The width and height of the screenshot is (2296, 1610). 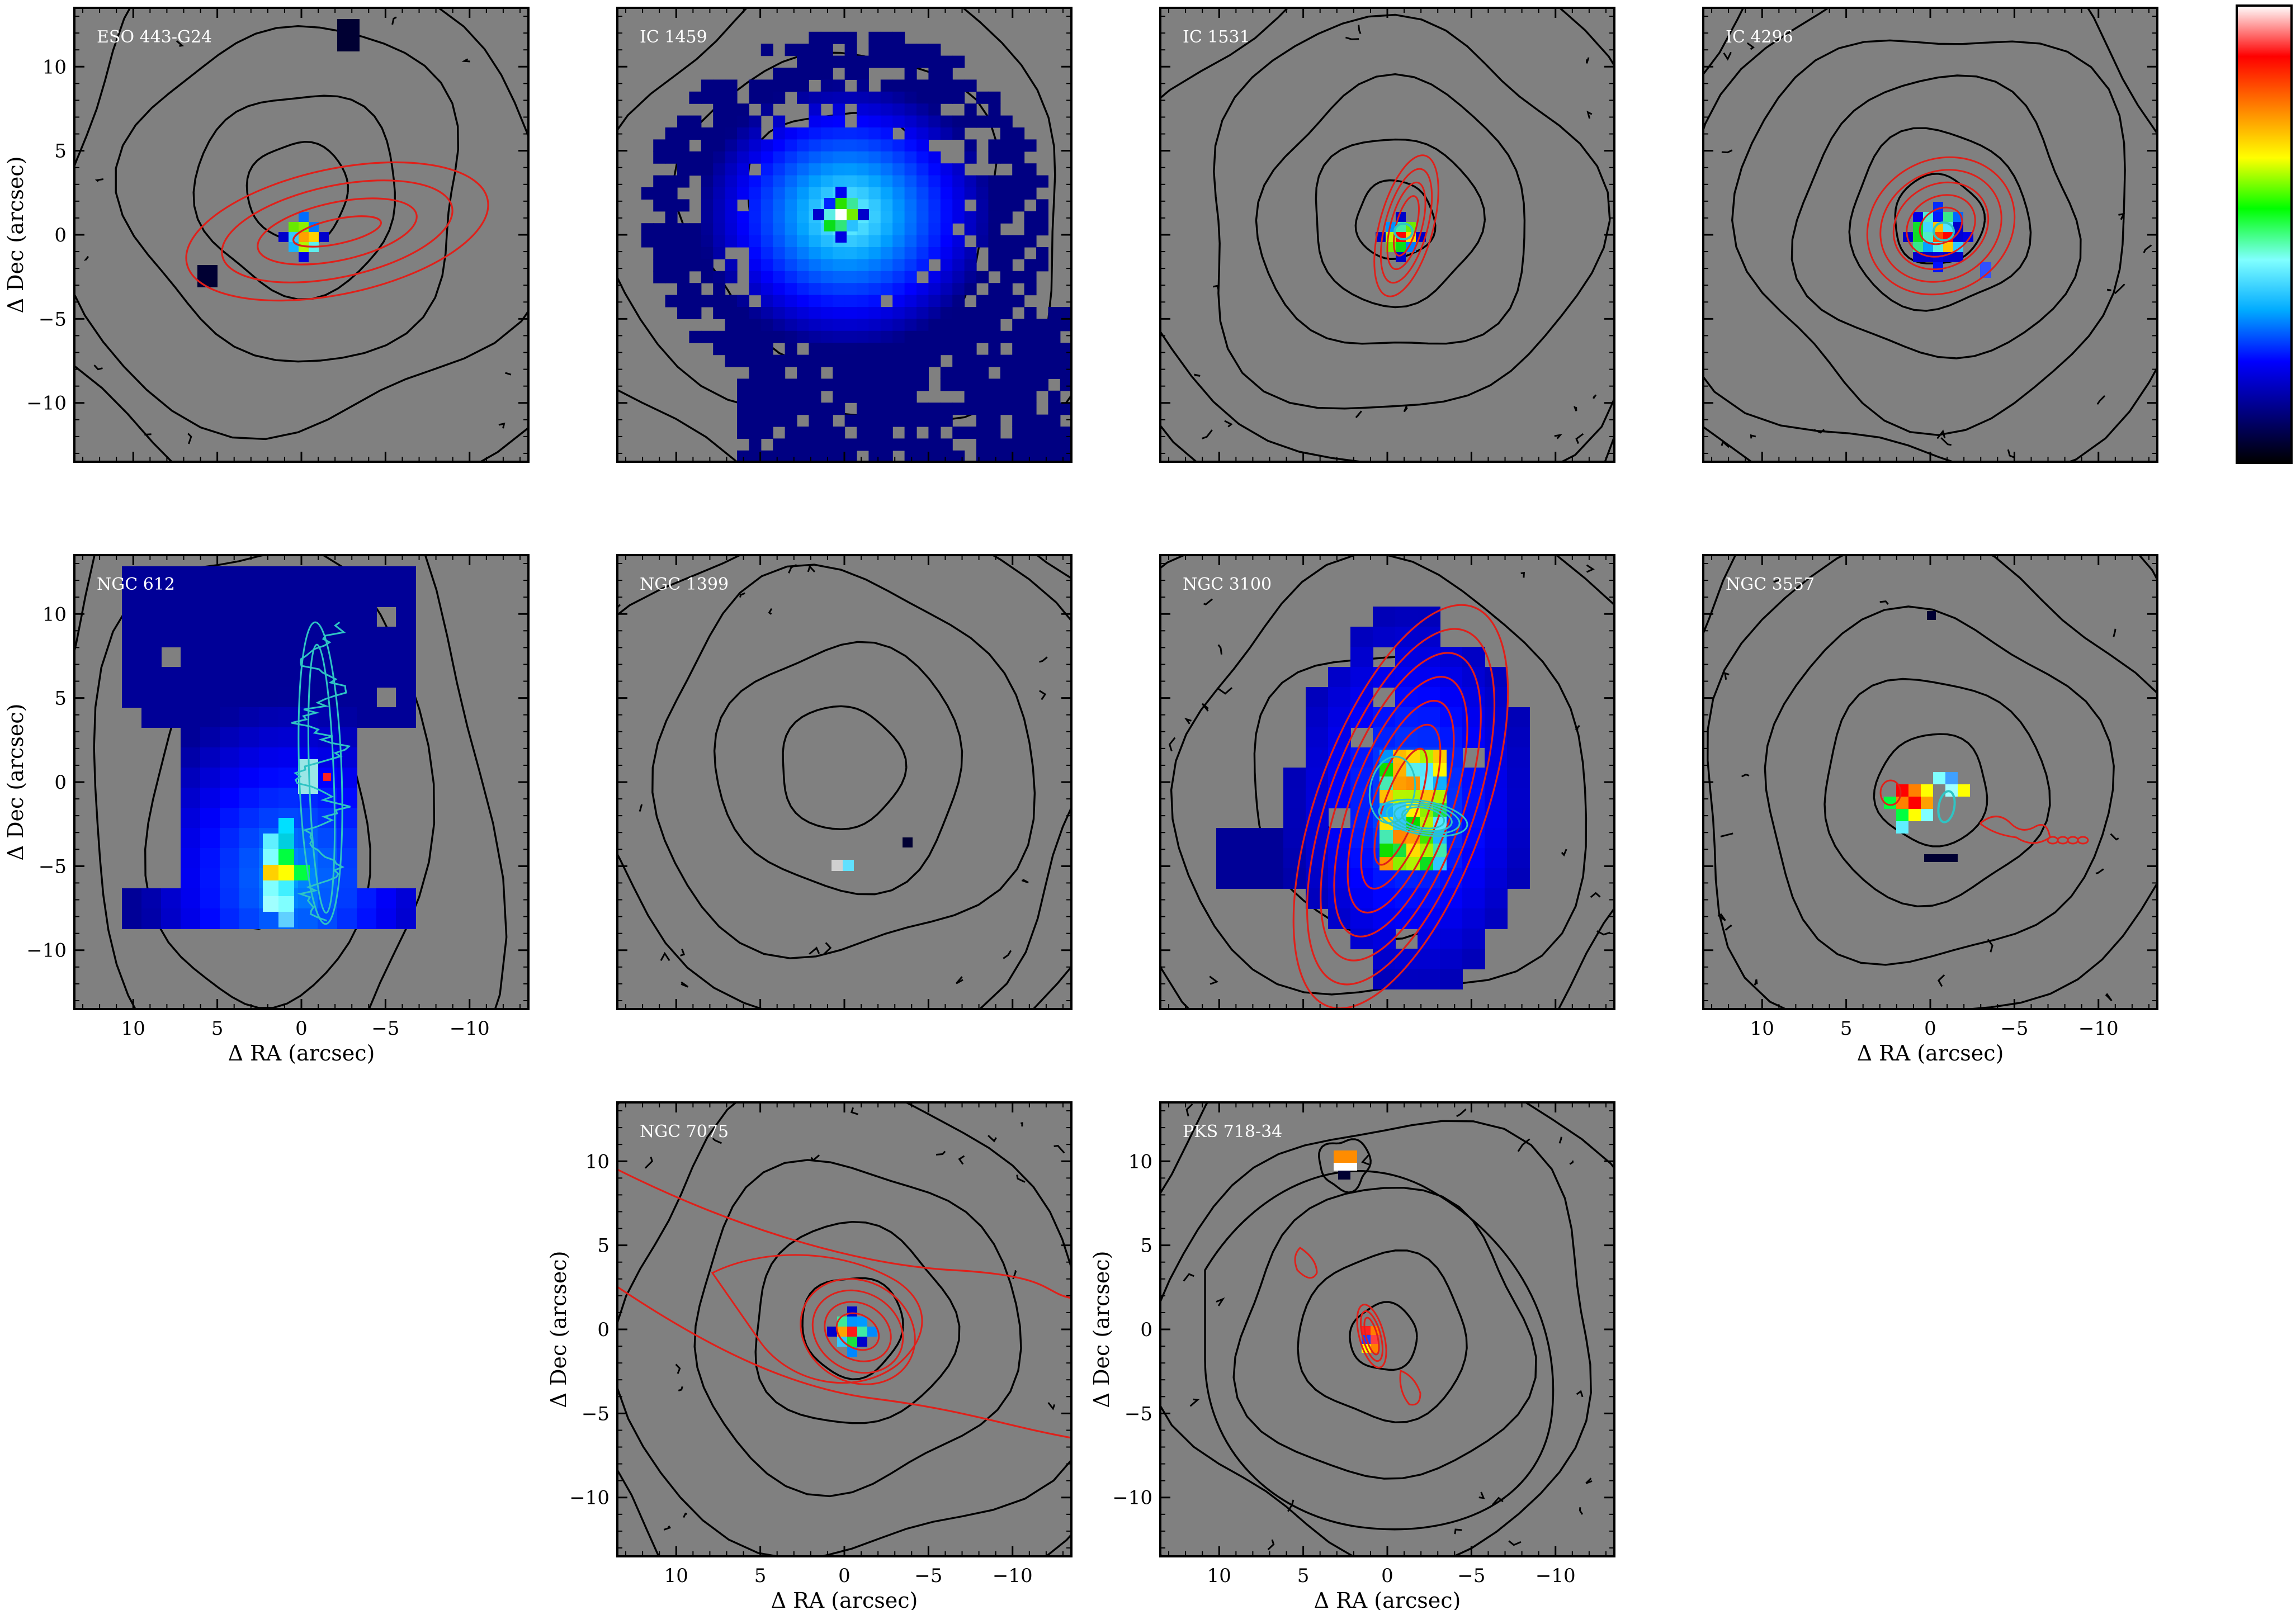 I want to click on y-tick-label: −10, so click(x=46, y=403).